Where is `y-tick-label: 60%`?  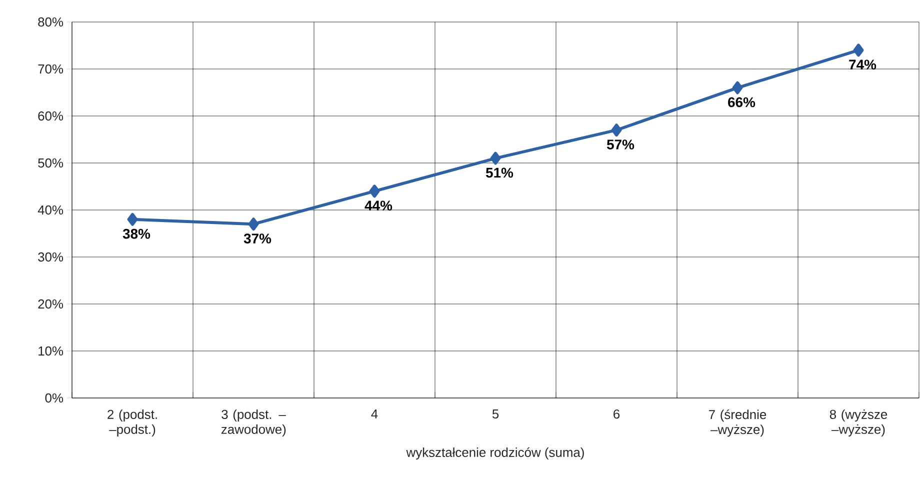
y-tick-label: 60% is located at coordinates (51, 116).